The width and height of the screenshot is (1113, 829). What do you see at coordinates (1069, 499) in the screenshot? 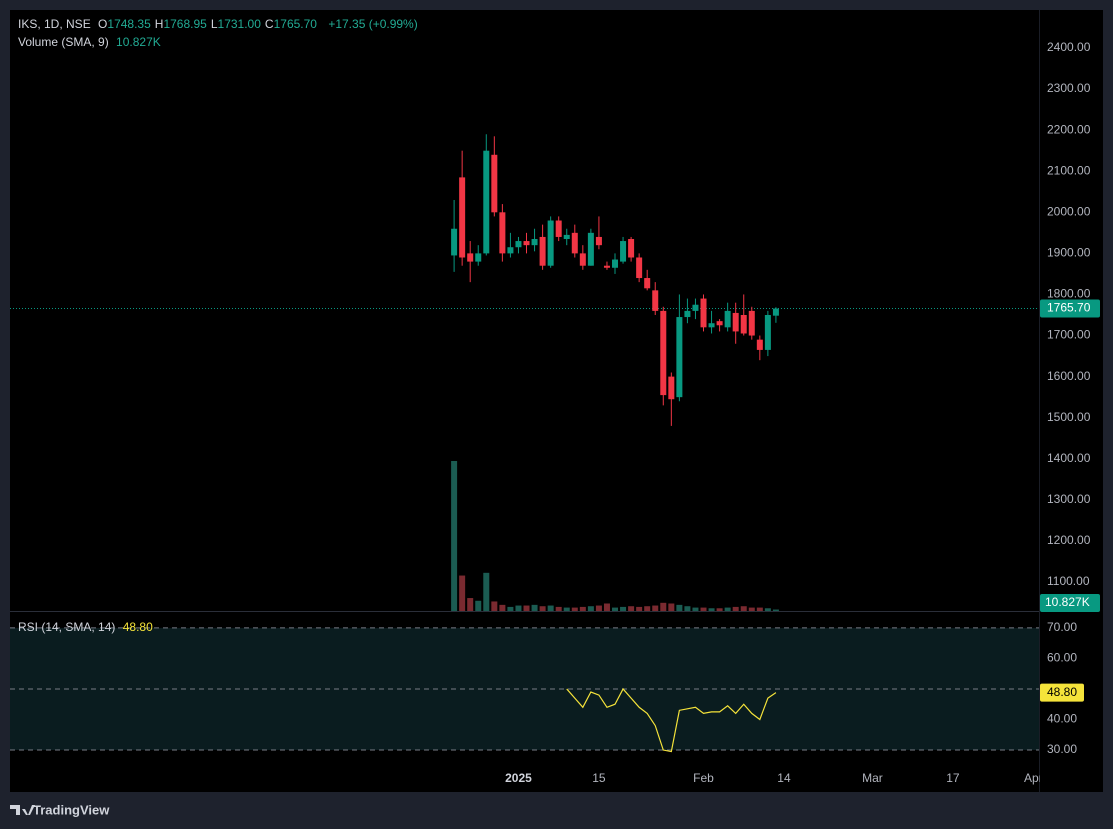
I see `y-tick-label: 1300.00` at bounding box center [1069, 499].